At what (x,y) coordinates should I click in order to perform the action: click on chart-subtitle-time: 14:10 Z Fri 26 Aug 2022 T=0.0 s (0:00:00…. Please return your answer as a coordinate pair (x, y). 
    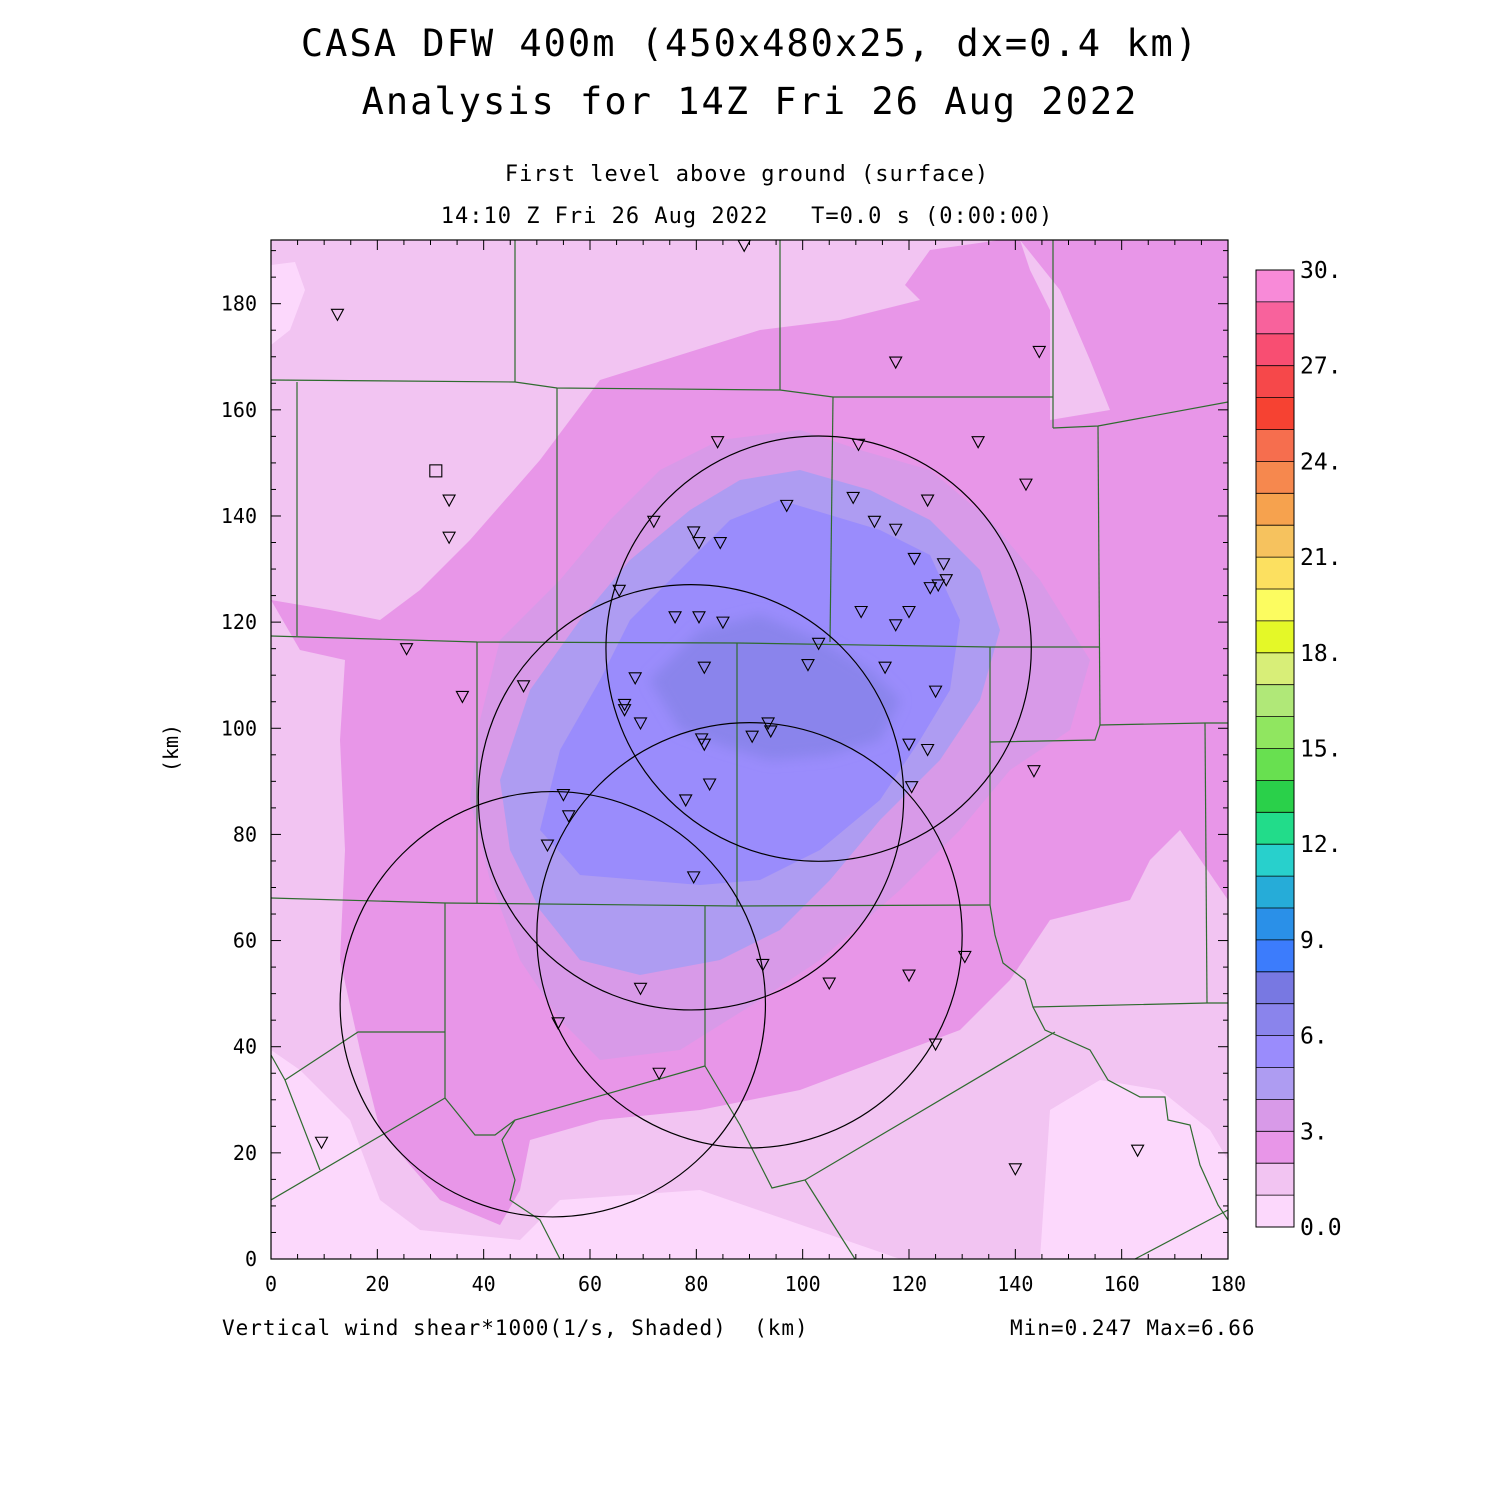
    Looking at the image, I should click on (747, 216).